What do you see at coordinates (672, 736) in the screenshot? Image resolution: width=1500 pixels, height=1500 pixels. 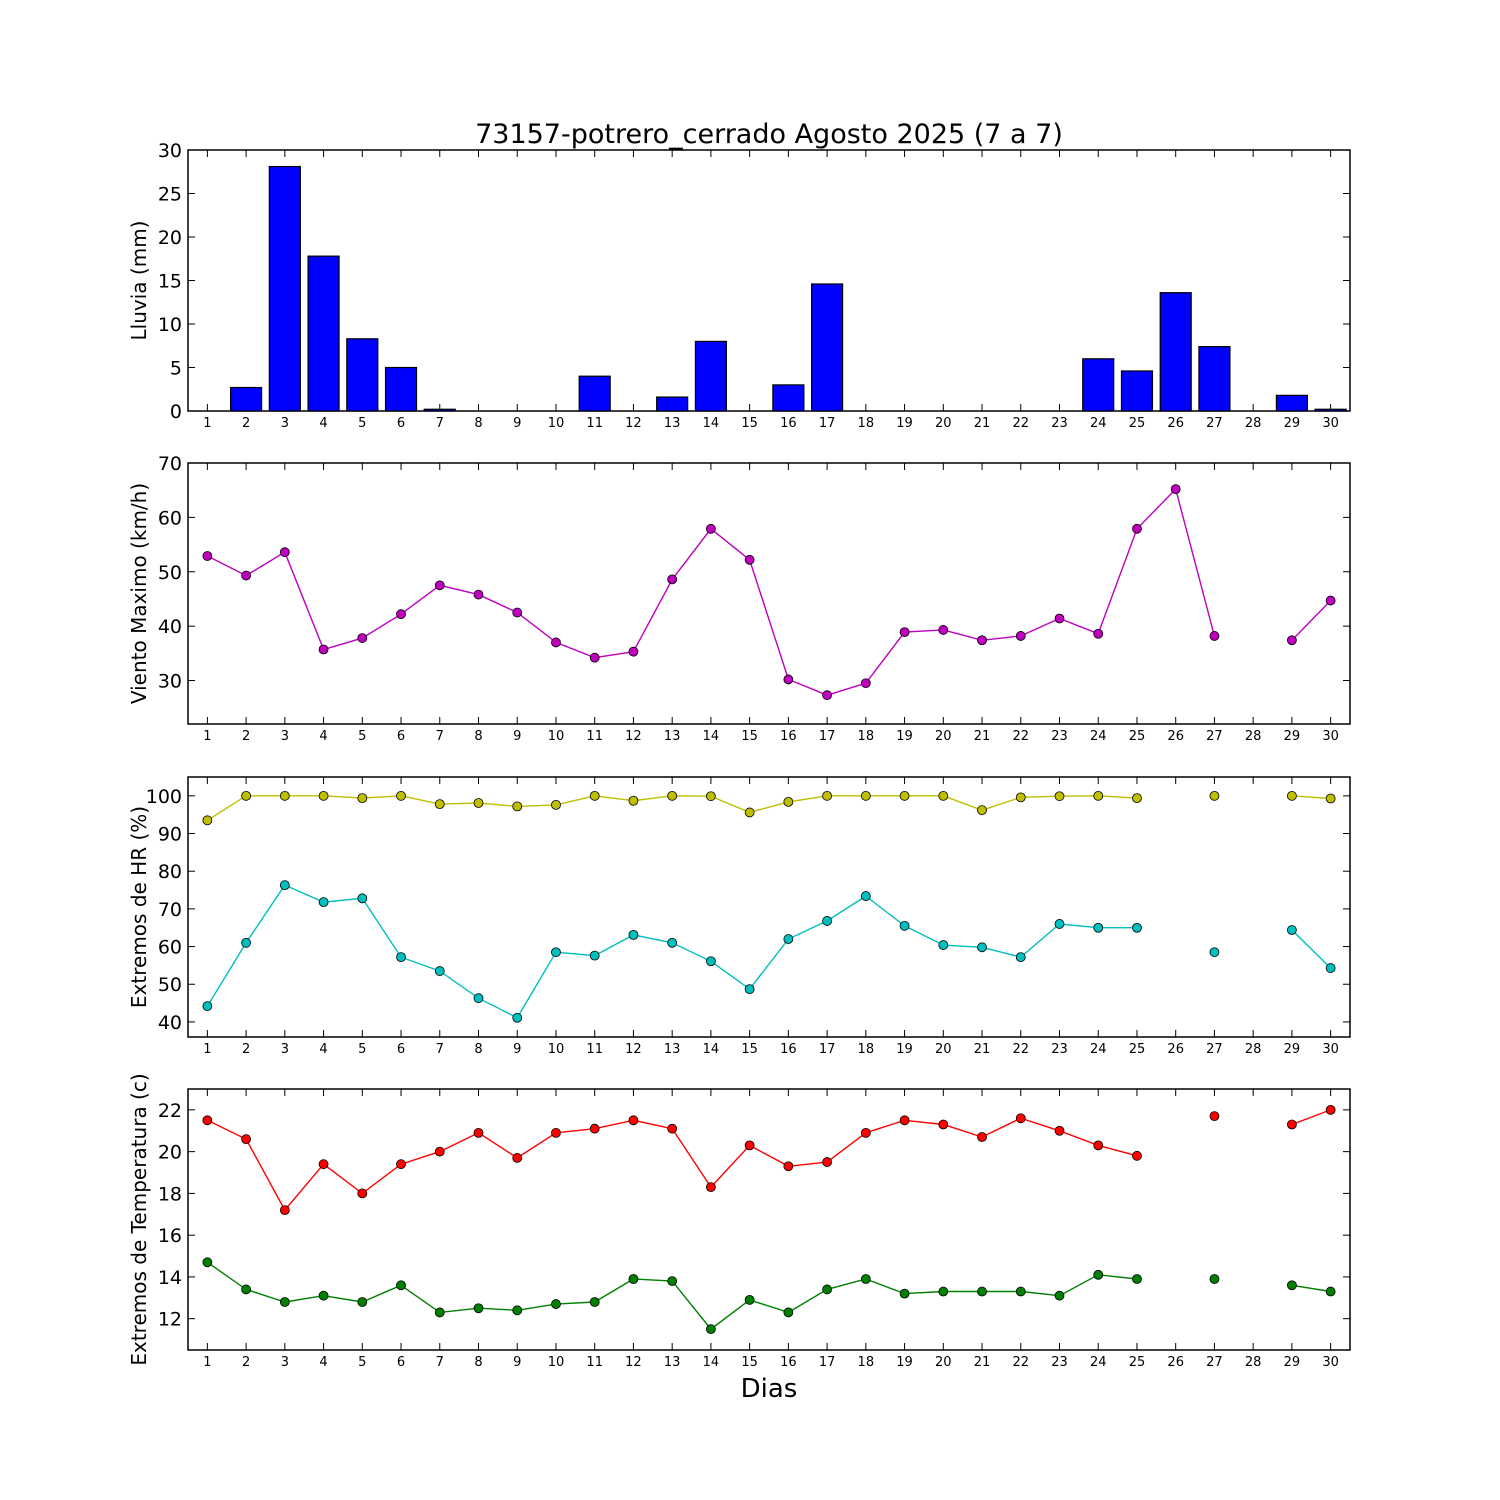 I see `x-tick-label: 13` at bounding box center [672, 736].